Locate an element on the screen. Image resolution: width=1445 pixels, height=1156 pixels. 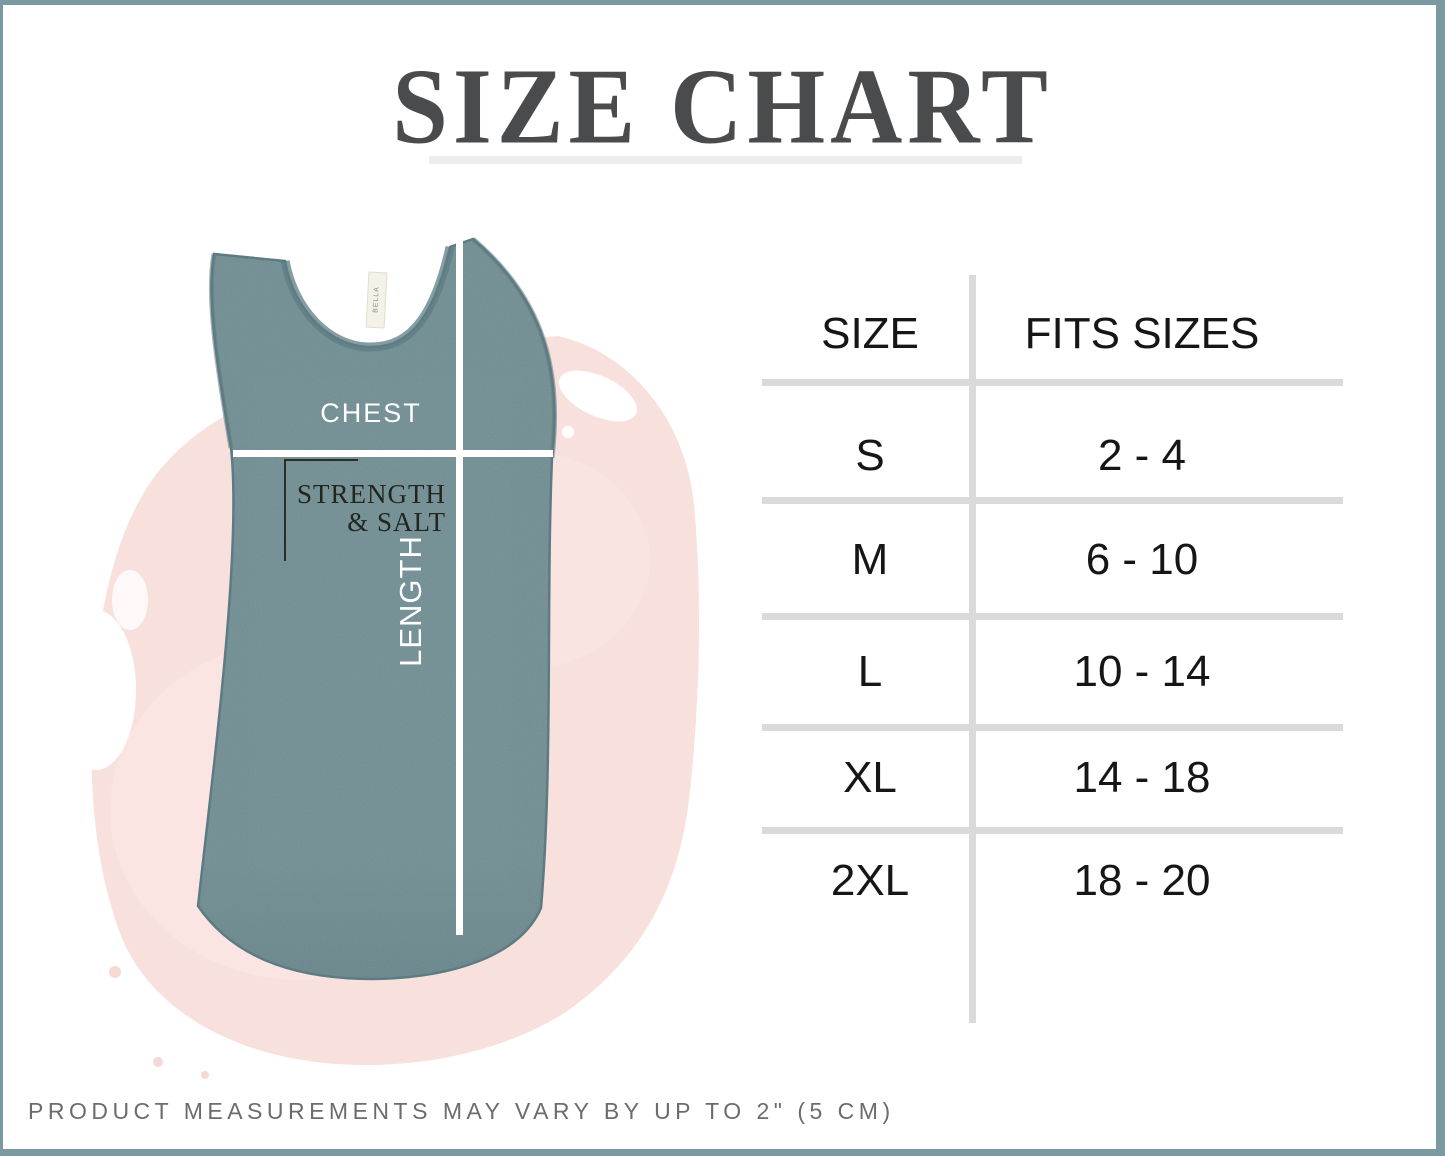
table-row-fits: 14 - 18 is located at coordinates (1142, 777).